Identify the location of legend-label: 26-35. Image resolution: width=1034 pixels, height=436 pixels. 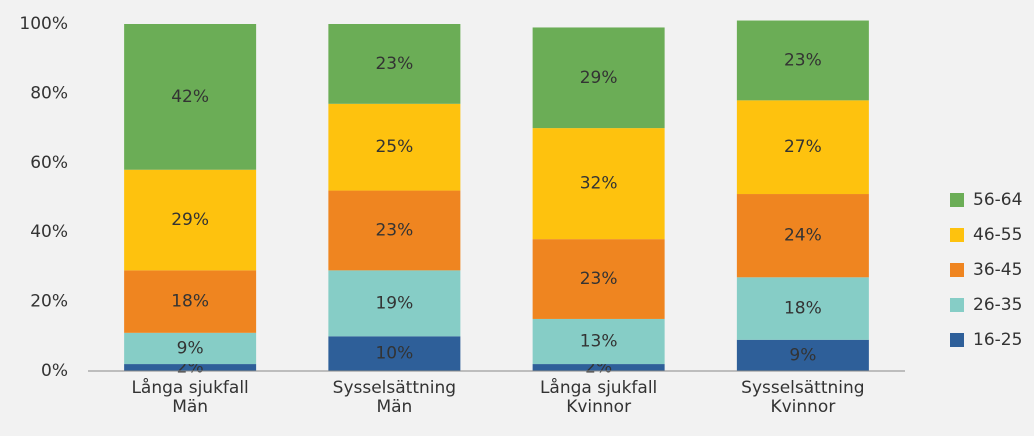
(997, 305).